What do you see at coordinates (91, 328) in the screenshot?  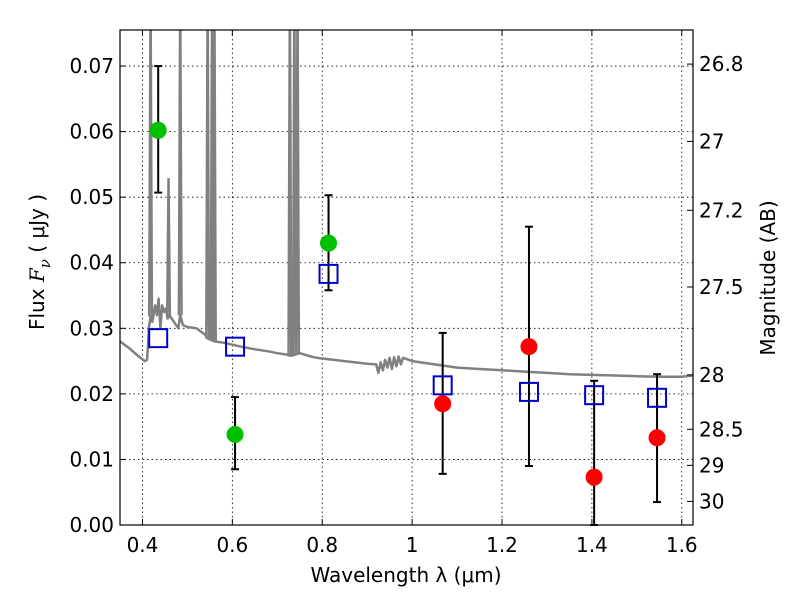 I see `y-tick-label: 0.03` at bounding box center [91, 328].